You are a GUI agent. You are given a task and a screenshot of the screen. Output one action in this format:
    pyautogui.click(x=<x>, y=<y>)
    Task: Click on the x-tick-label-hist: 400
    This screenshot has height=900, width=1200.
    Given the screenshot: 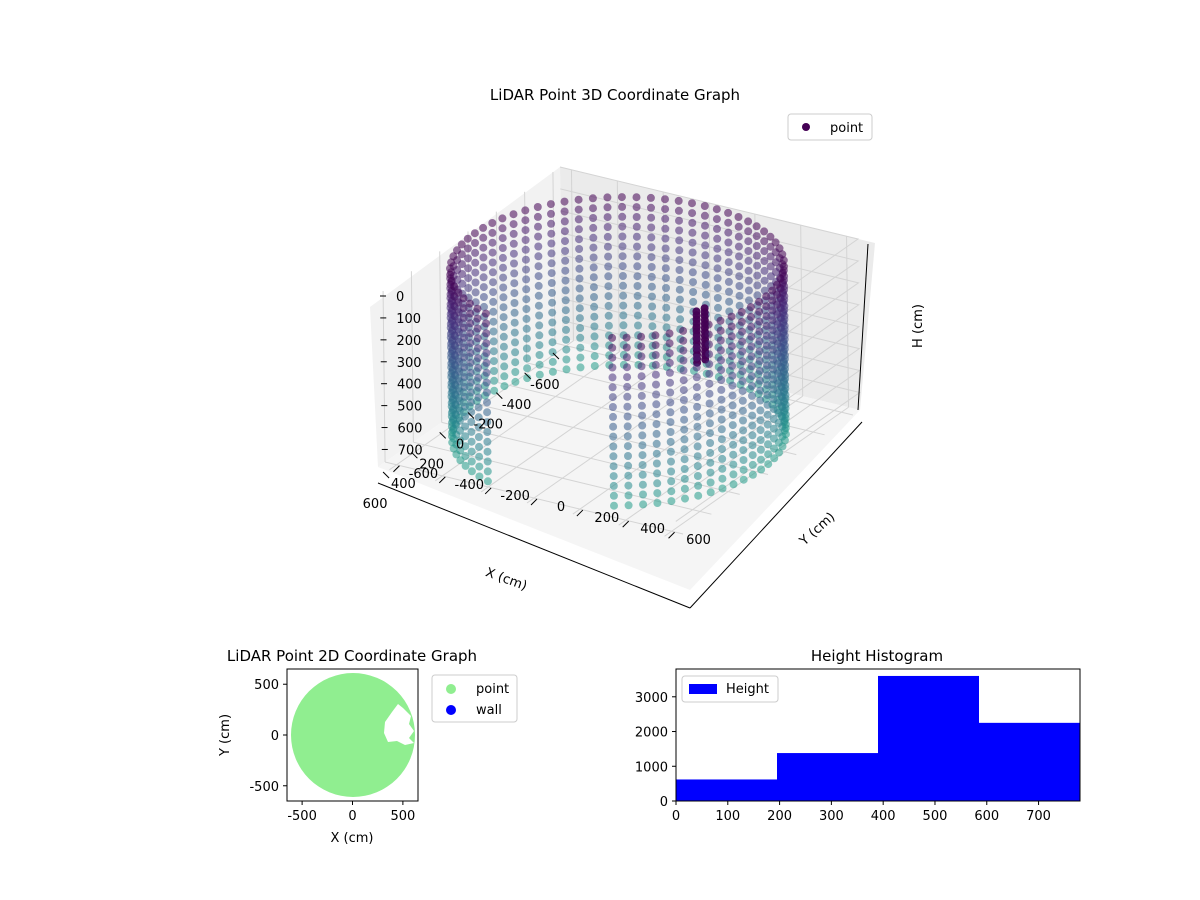 What is the action you would take?
    pyautogui.click(x=883, y=816)
    